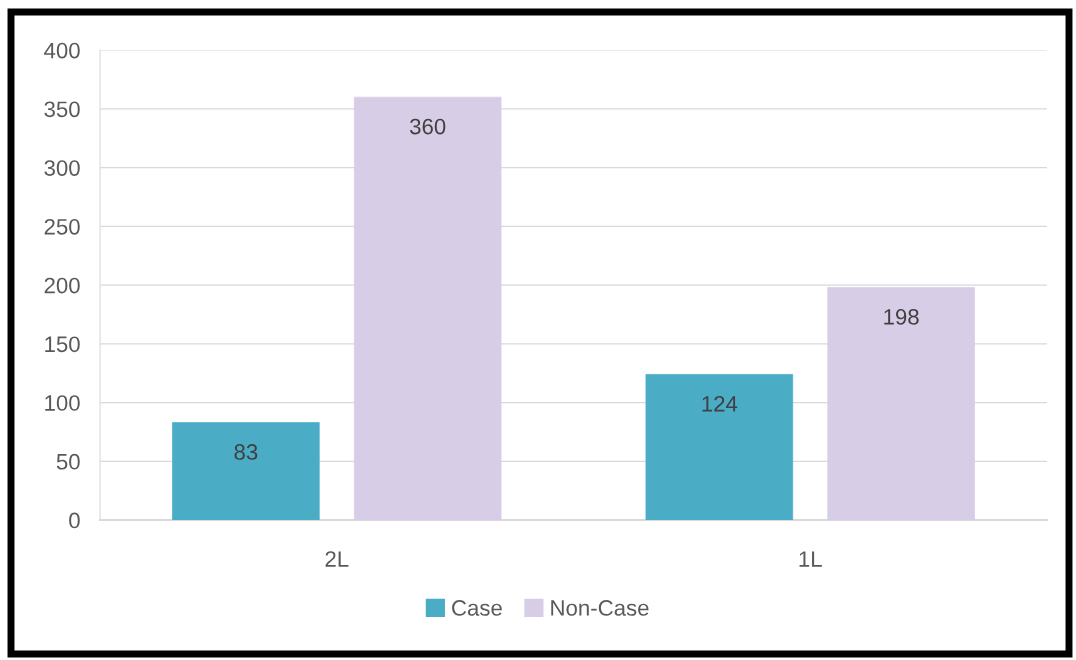 This screenshot has width=1076, height=660. I want to click on y-tick-label: 300, so click(62, 168).